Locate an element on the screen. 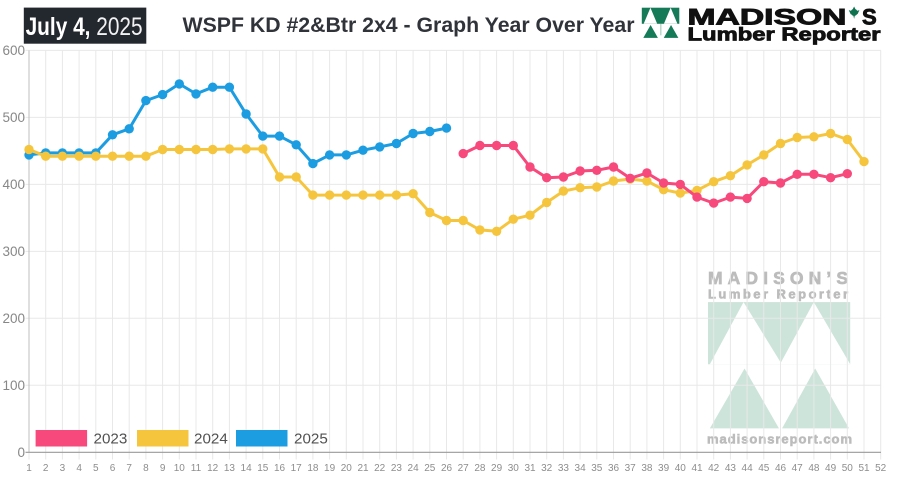 This screenshot has width=900, height=485. svg-text: 49 is located at coordinates (831, 468).